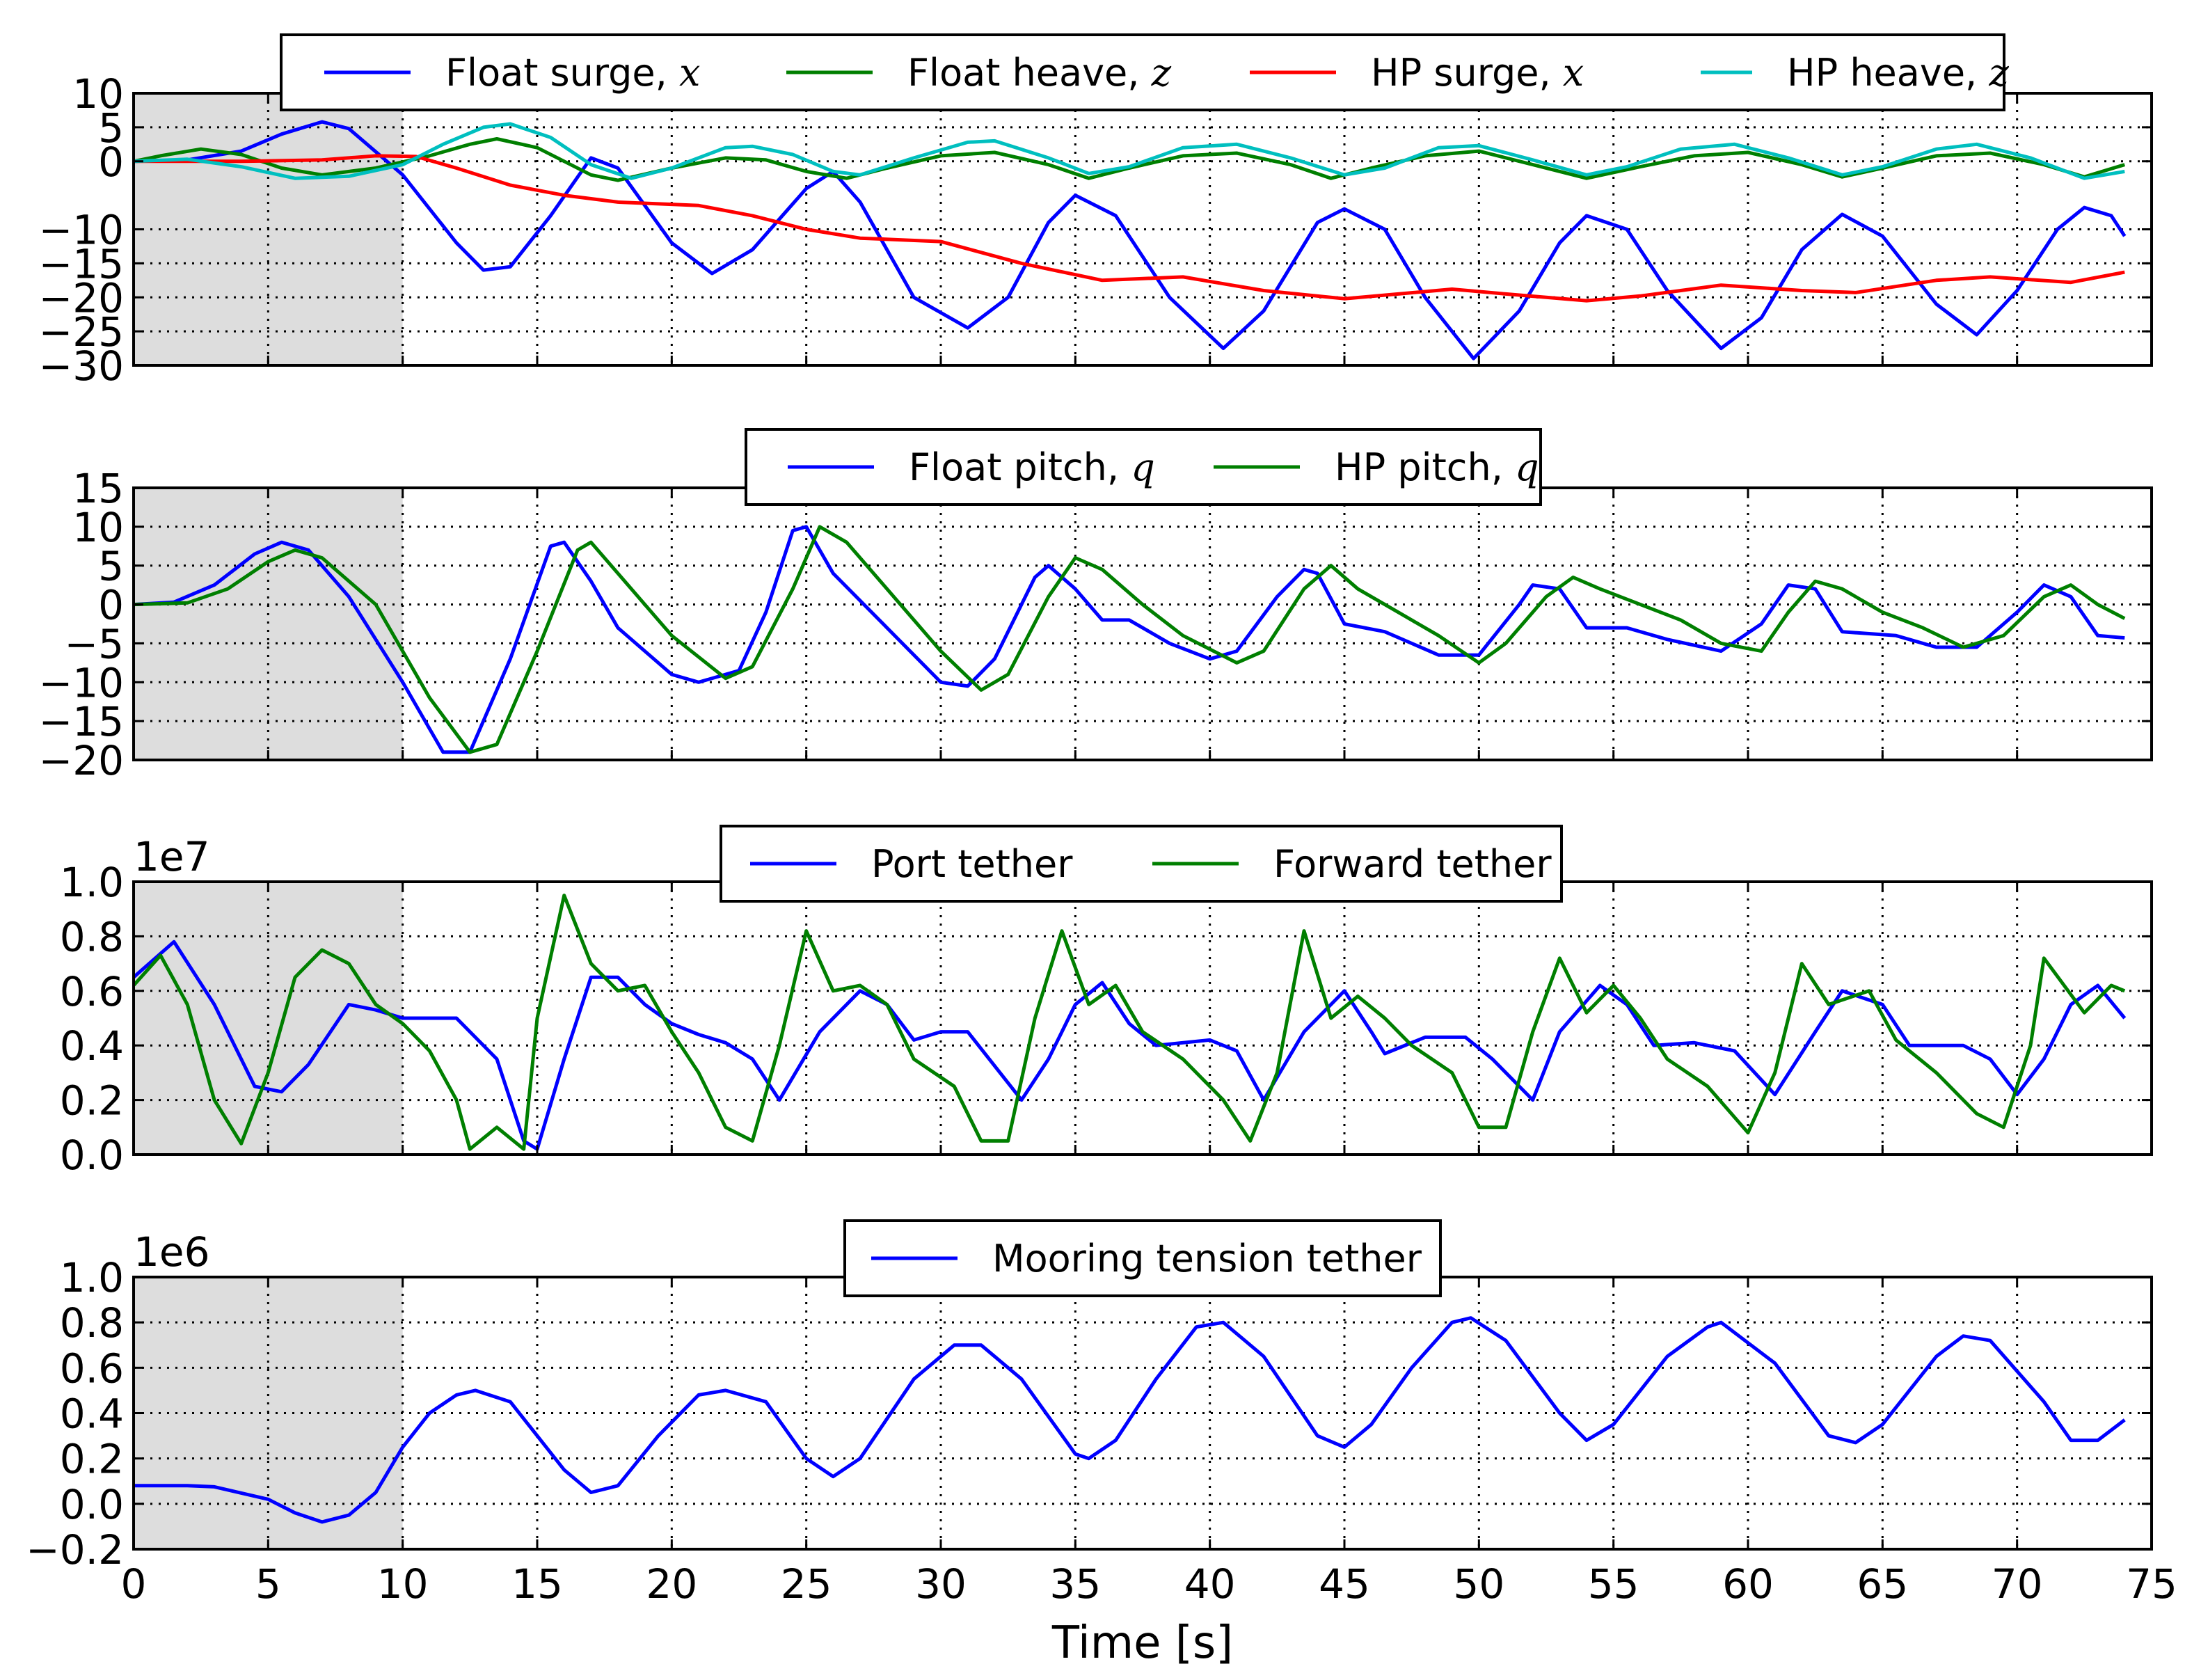  I want to click on x-tick-label: 25, so click(807, 1584).